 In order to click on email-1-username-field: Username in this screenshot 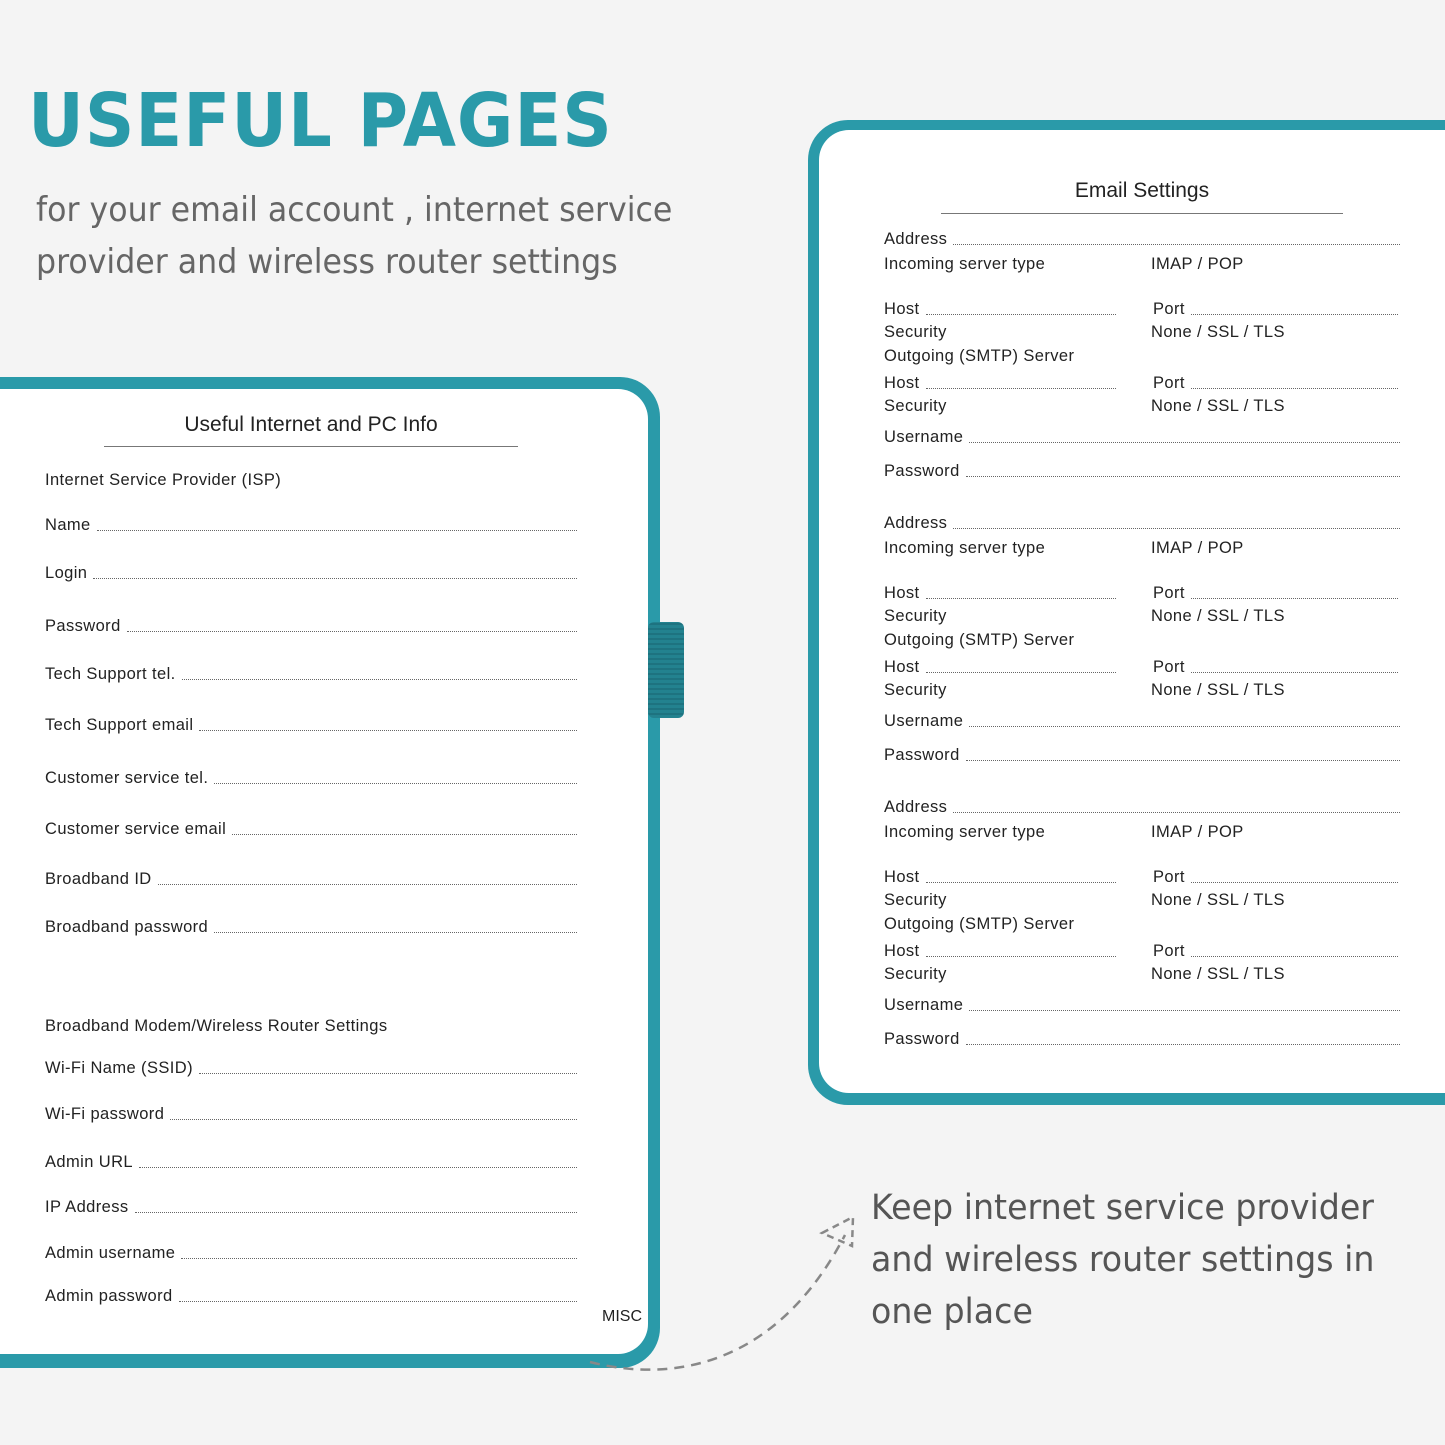, I will do `click(1142, 437)`.